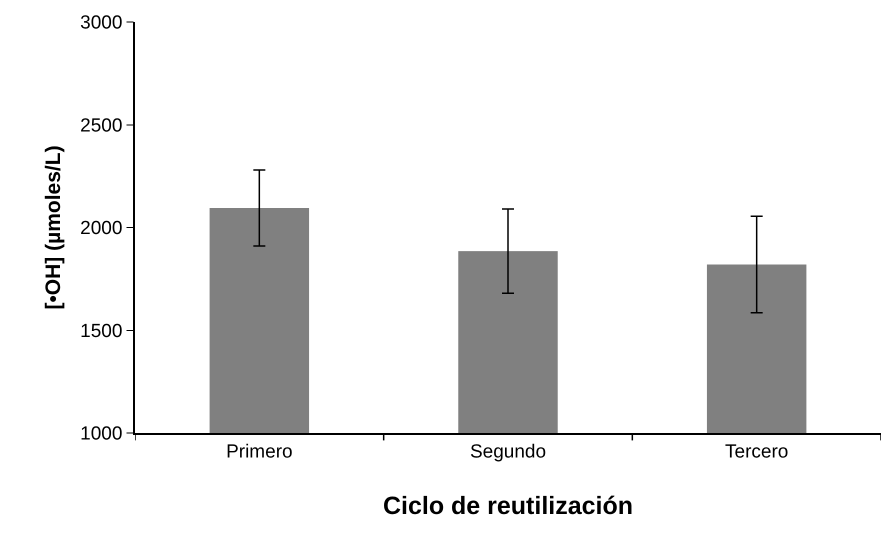 This screenshot has height=548, width=891. Describe the element at coordinates (508, 506) in the screenshot. I see `x-axis-title: Ciclo de reutilización` at that location.